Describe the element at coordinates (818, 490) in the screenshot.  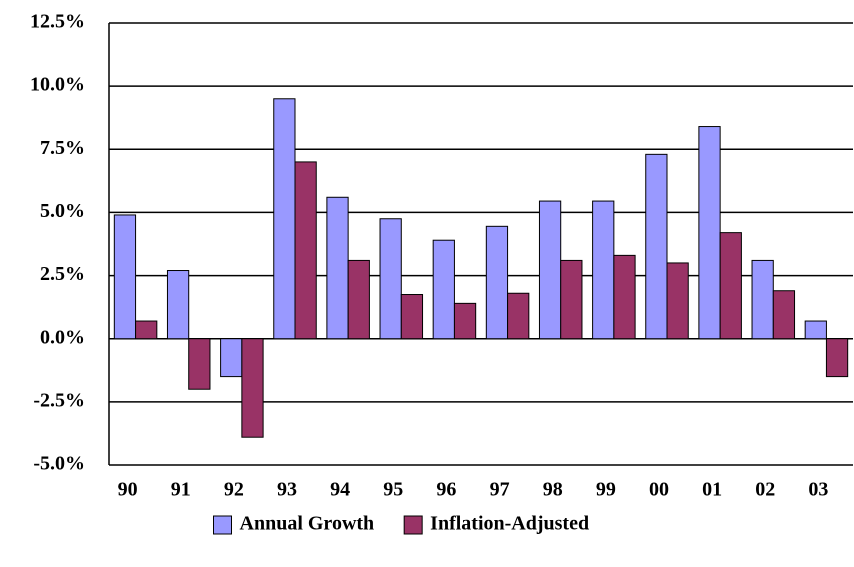
I see `x-tick-label: 03` at that location.